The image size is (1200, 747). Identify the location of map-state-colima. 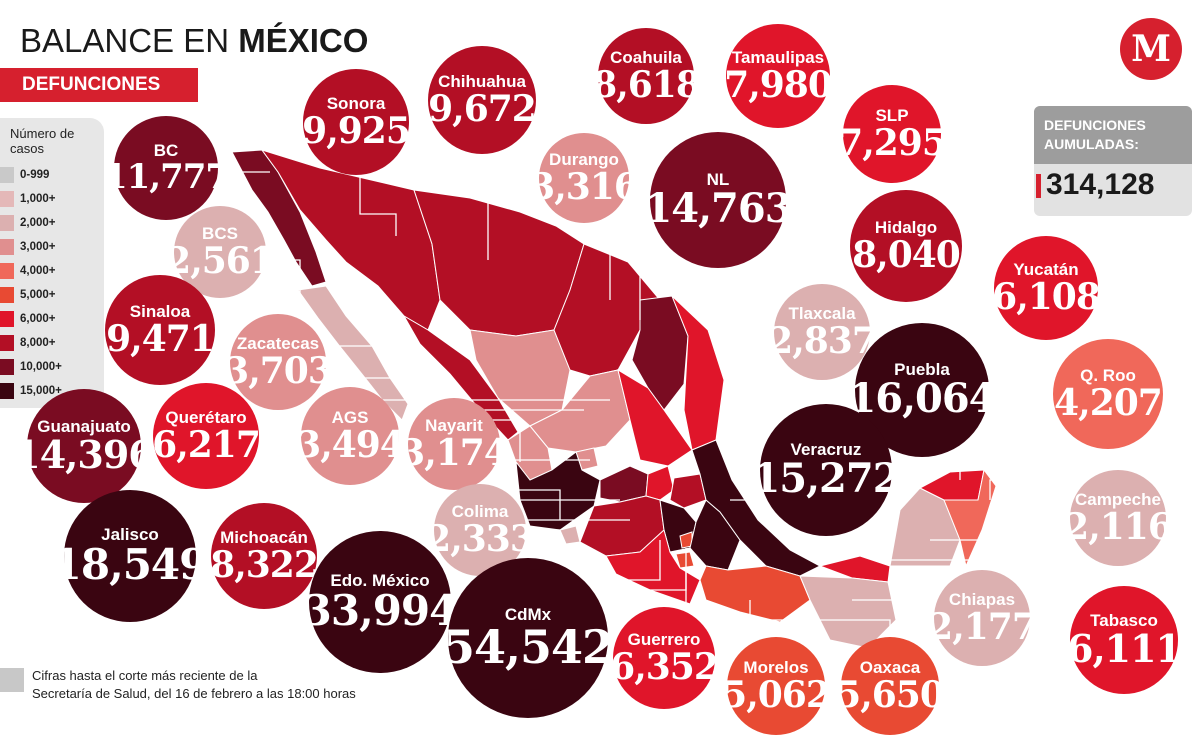
(570, 535).